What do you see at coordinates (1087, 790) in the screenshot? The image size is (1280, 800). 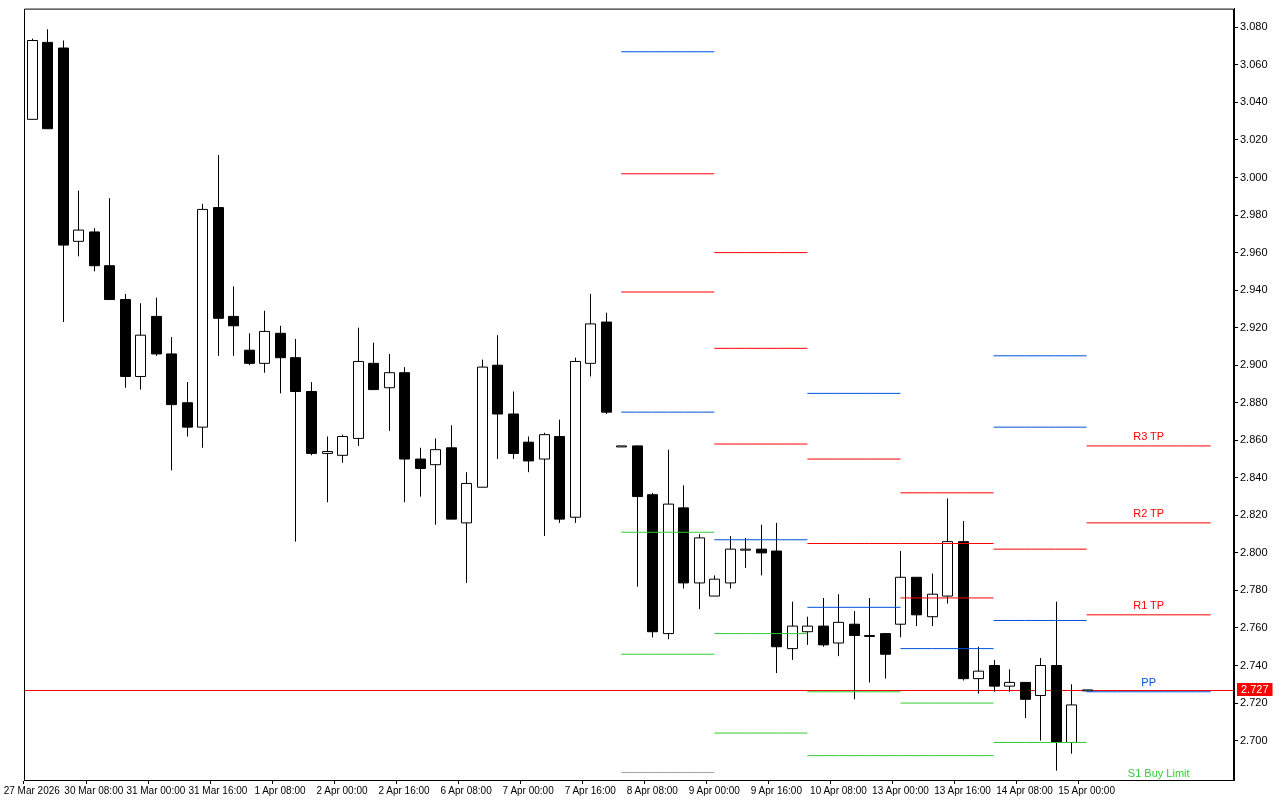 I see `x-tick-label: 15 Apr 00:00` at bounding box center [1087, 790].